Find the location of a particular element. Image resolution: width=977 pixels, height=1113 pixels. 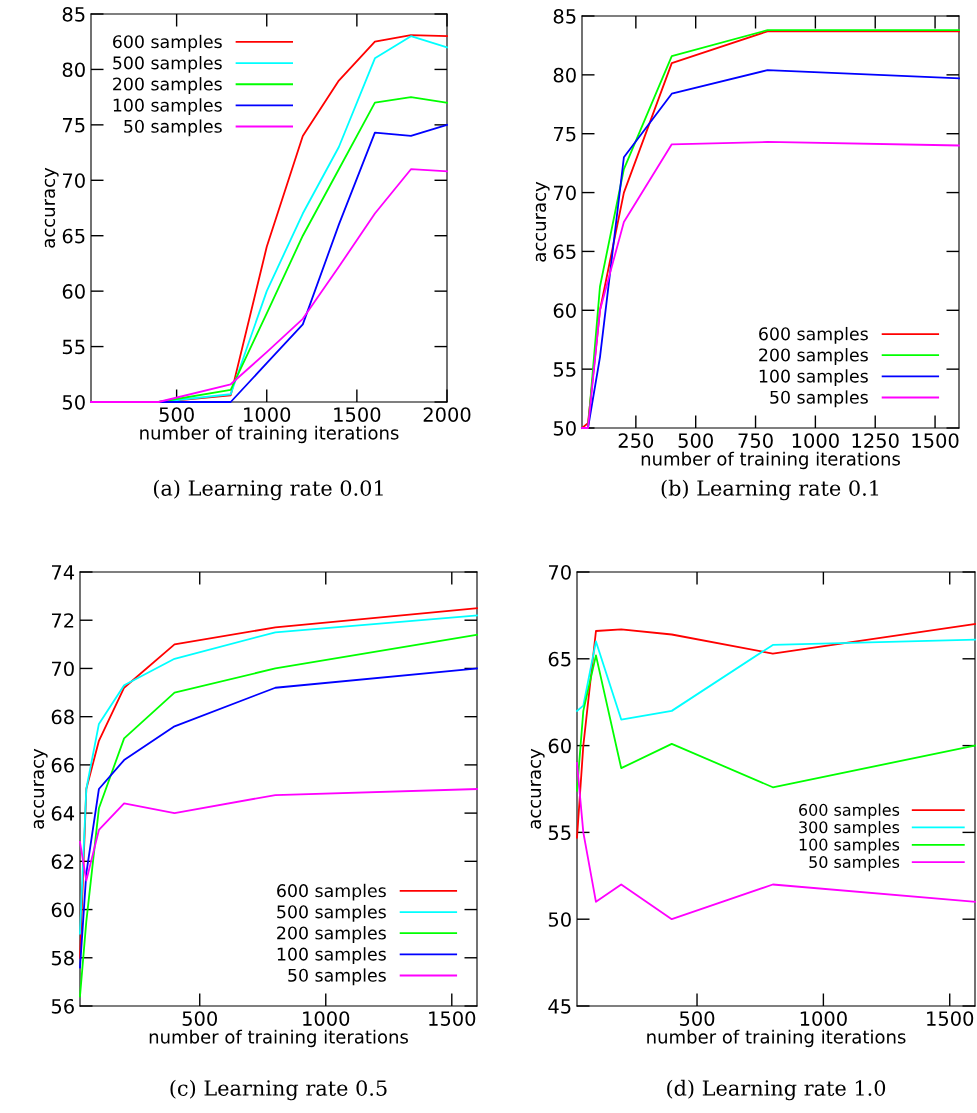

y-tick-label: 66 is located at coordinates (62, 765).